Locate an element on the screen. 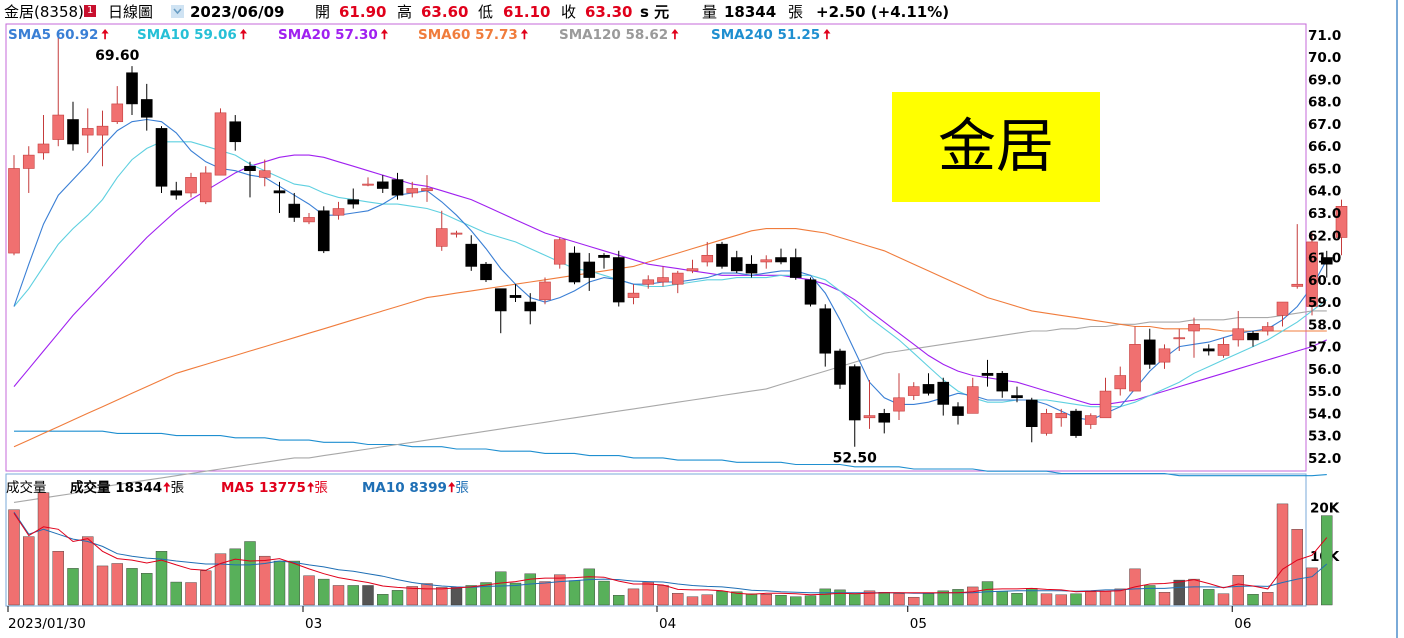 The height and width of the screenshot is (638, 1404). sma-legend-item: SMA5 60.92 🠅 is located at coordinates (58, 35).